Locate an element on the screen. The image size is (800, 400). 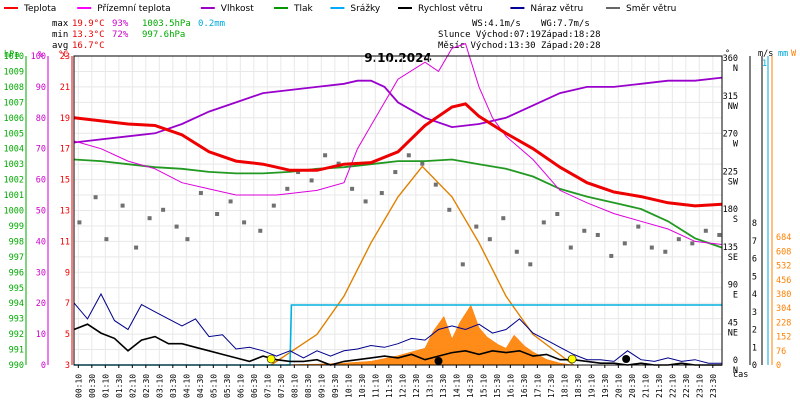
tick-humidity_pct: 10 is located at coordinates (41, 335).